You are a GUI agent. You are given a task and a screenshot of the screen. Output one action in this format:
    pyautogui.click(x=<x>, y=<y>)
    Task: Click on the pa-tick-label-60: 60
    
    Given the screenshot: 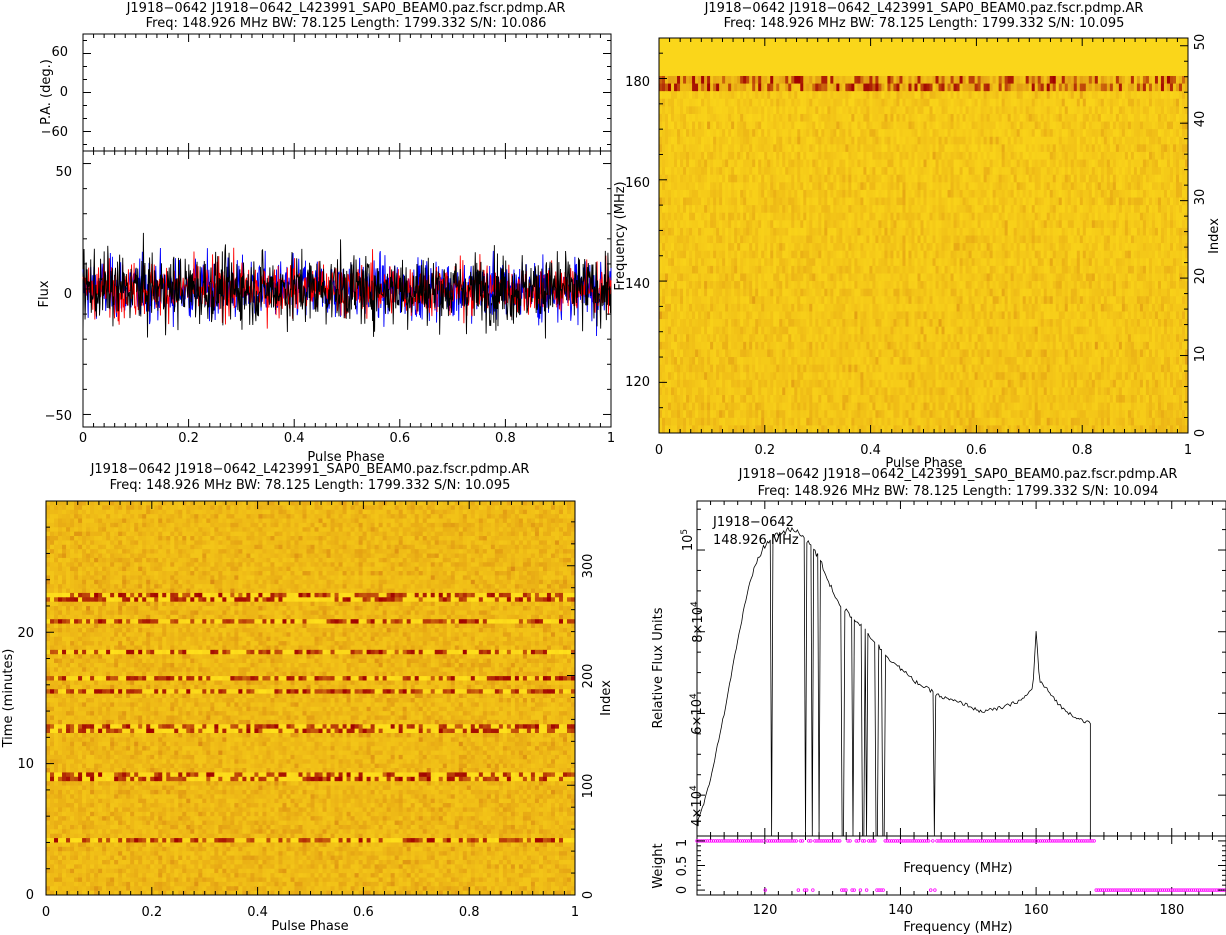 What is the action you would take?
    pyautogui.click(x=59, y=52)
    